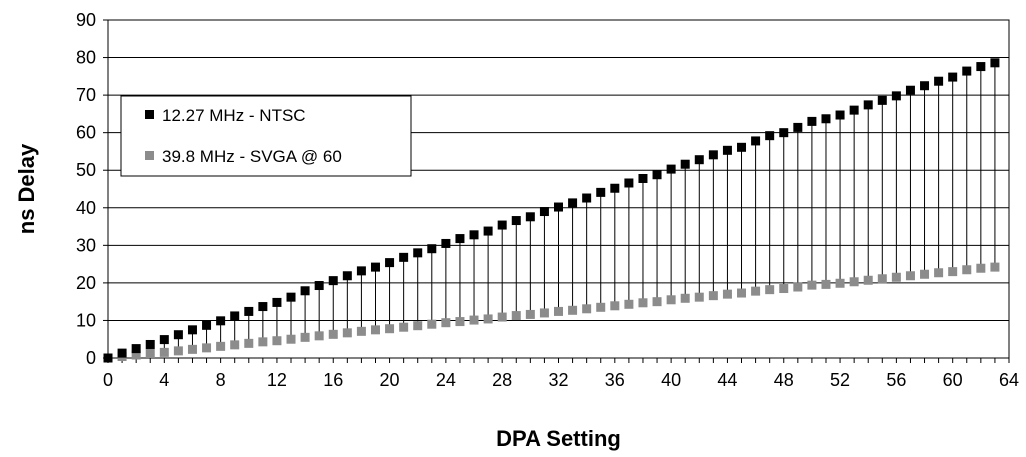  Describe the element at coordinates (149, 114) in the screenshot. I see `legend-swatch-ntsc` at that location.